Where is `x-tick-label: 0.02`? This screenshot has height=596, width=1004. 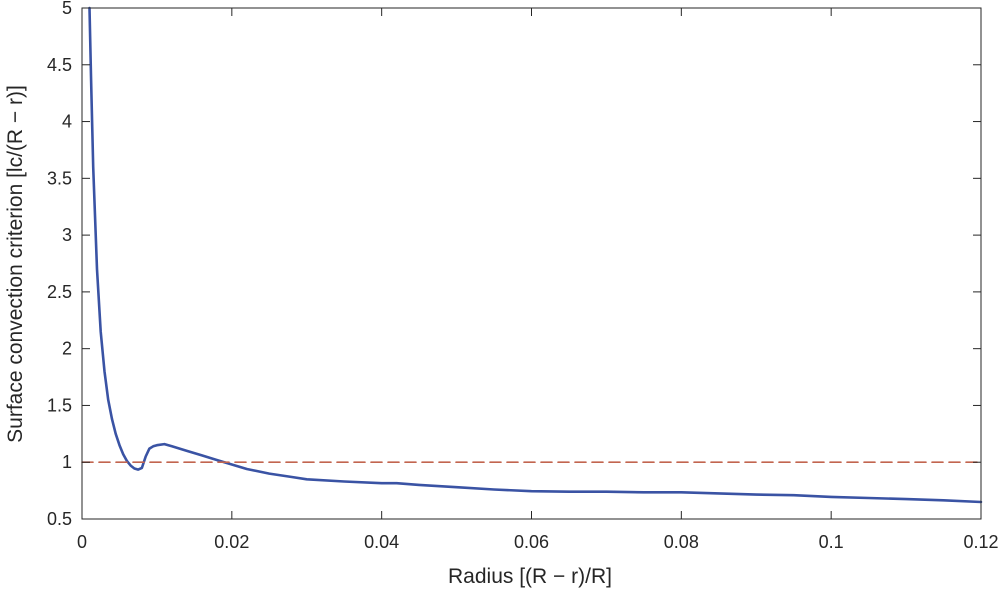
x-tick-label: 0.02 is located at coordinates (231, 542).